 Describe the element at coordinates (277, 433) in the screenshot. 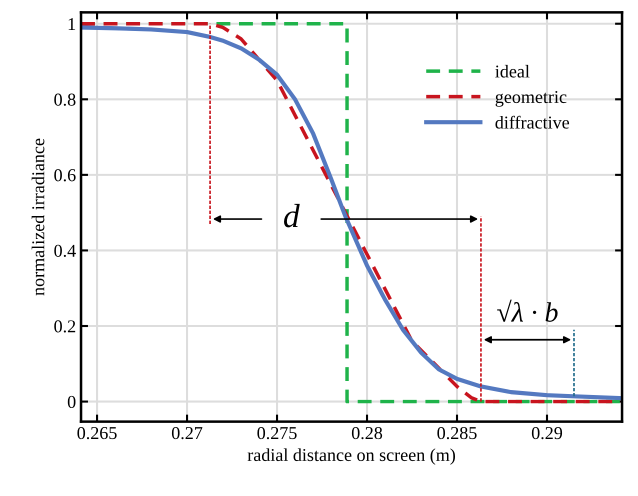

I see `x-tick-label: 0.275` at that location.